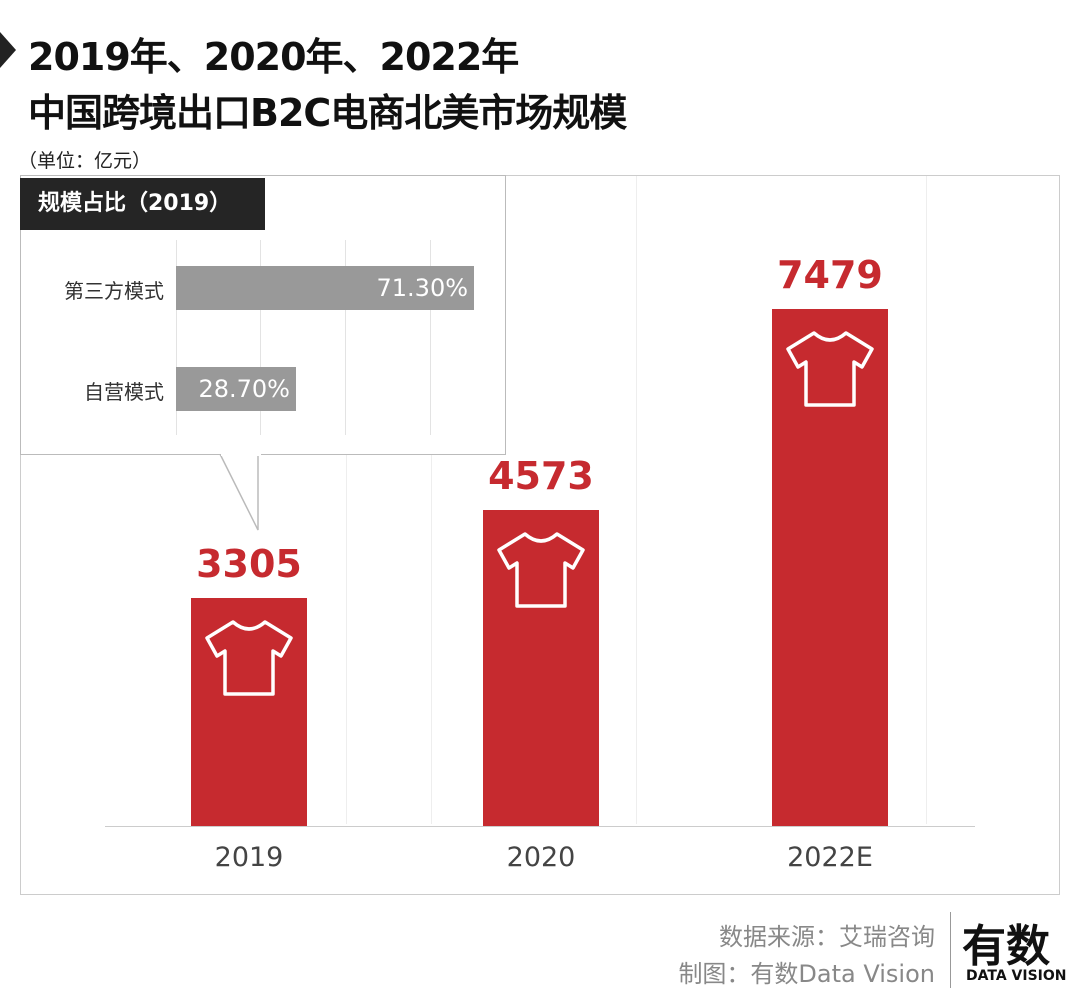 The height and width of the screenshot is (1002, 1080). I want to click on footer-divider, so click(950, 950).